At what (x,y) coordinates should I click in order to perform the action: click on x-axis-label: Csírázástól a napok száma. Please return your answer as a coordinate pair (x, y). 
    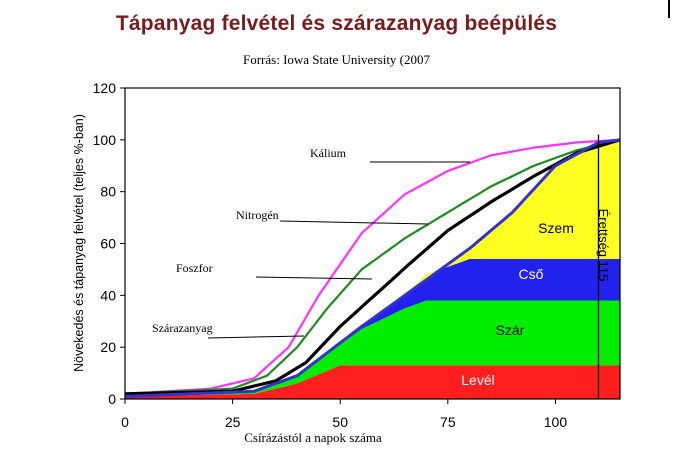
    Looking at the image, I should click on (313, 437).